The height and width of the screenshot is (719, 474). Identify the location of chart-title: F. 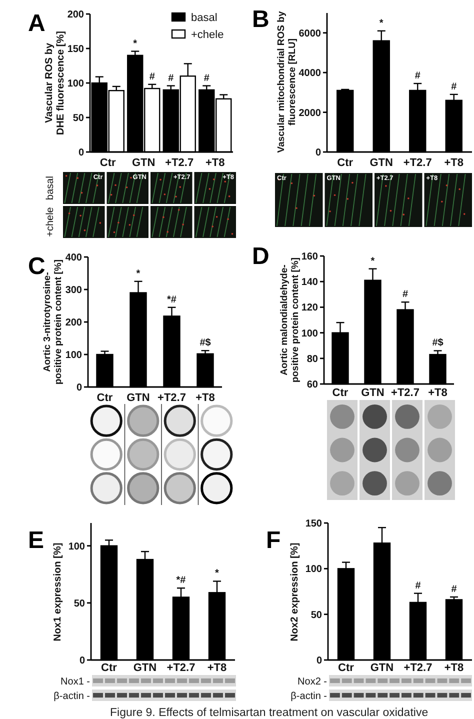
(273, 540).